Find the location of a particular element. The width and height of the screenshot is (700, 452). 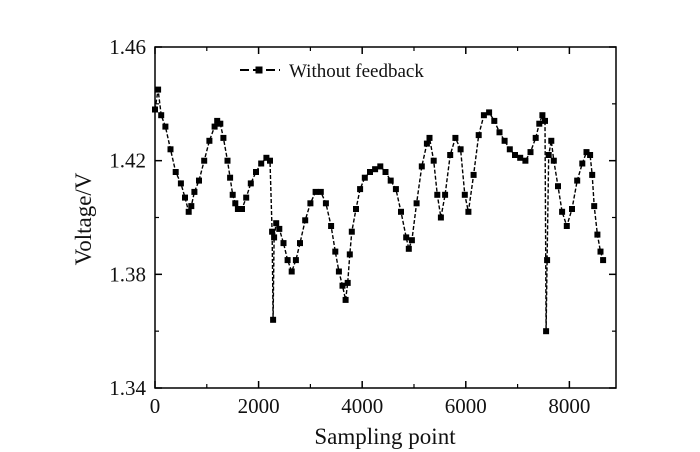

legend-label: Without feedback is located at coordinates (356, 71).